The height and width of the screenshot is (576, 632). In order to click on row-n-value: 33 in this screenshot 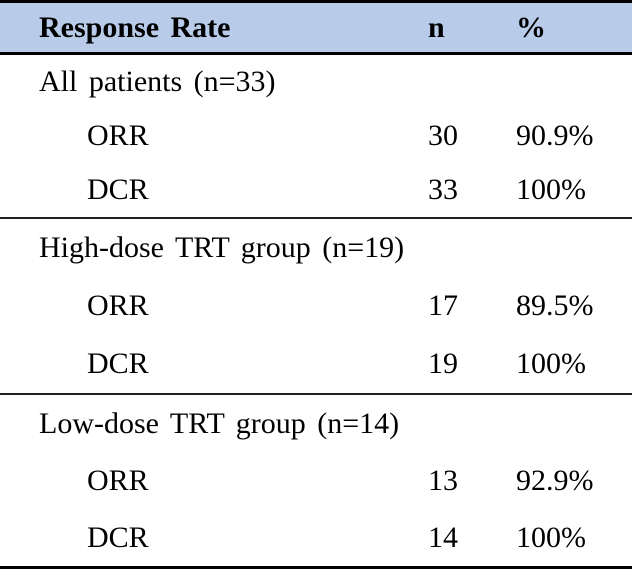, I will do `click(443, 189)`.